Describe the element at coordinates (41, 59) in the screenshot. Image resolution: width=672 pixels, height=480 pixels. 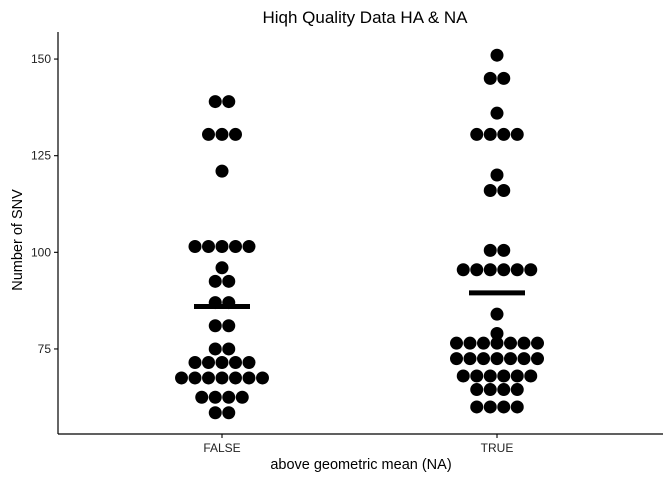
I see `y-tick-label: 150` at that location.